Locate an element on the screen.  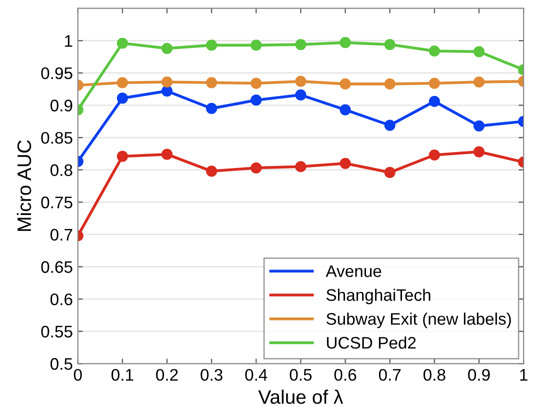
x-tick-label: 0.9 is located at coordinates (479, 374).